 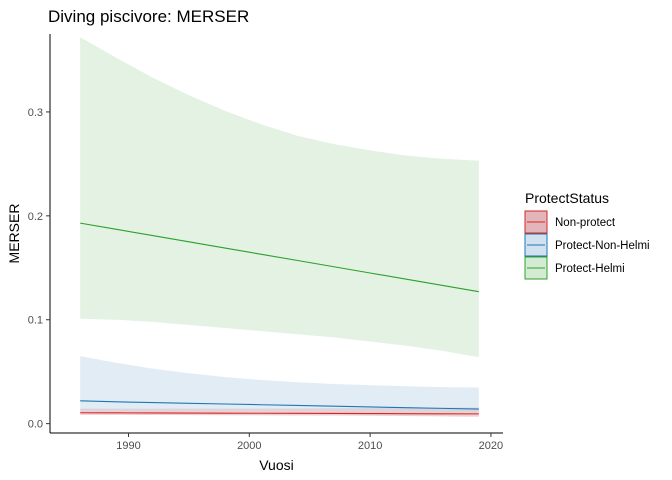 What do you see at coordinates (276, 465) in the screenshot?
I see `x-axis-title: Vuosi` at bounding box center [276, 465].